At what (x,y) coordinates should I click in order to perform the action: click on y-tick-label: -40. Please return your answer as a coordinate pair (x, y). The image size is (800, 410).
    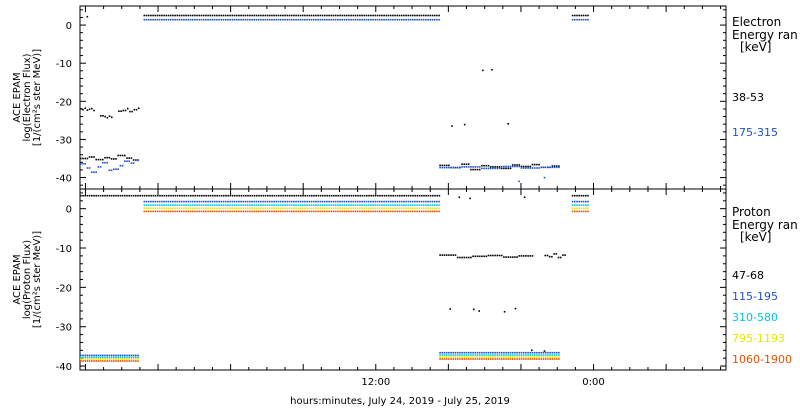
    Looking at the image, I should click on (64, 179).